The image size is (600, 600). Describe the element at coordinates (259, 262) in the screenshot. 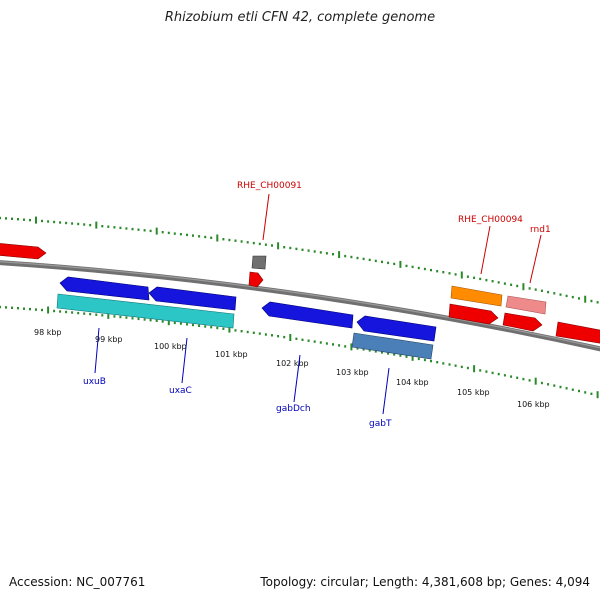

I see `feature-gray` at that location.